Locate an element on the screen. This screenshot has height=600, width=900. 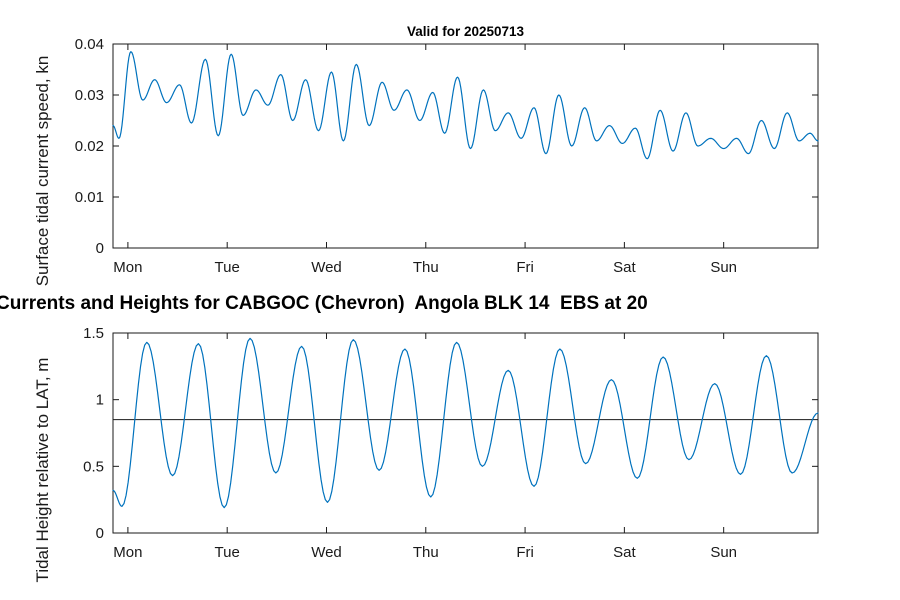
y-tick-label: 0.03 is located at coordinates (89, 95).